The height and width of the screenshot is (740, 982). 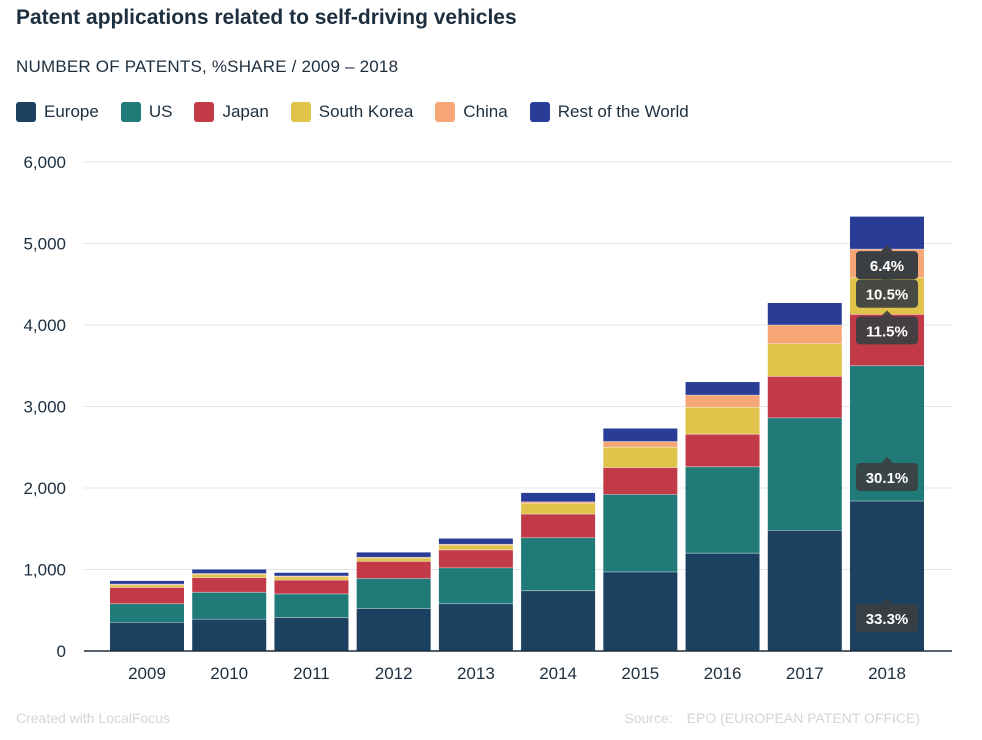 I want to click on bar-segment-us-2017, so click(x=804, y=474).